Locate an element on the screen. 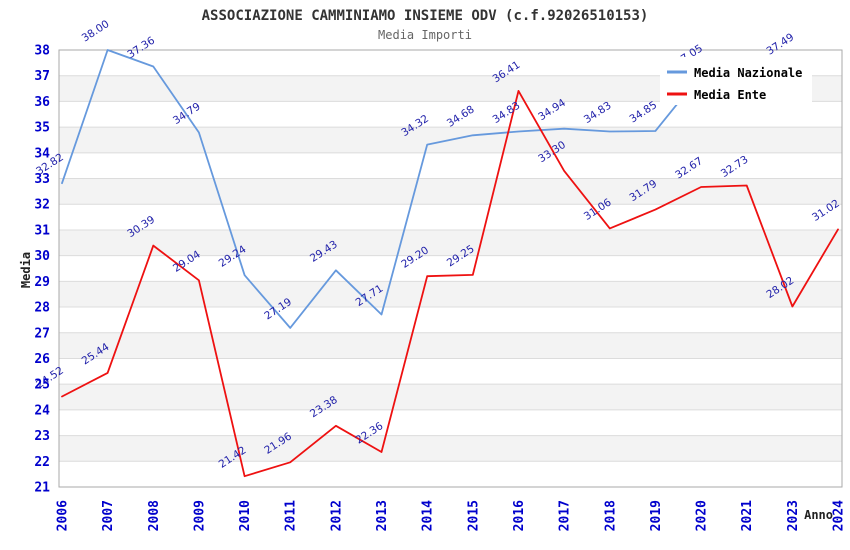 Image resolution: width=850 pixels, height=550 pixels. legend-box is located at coordinates (736, 81).